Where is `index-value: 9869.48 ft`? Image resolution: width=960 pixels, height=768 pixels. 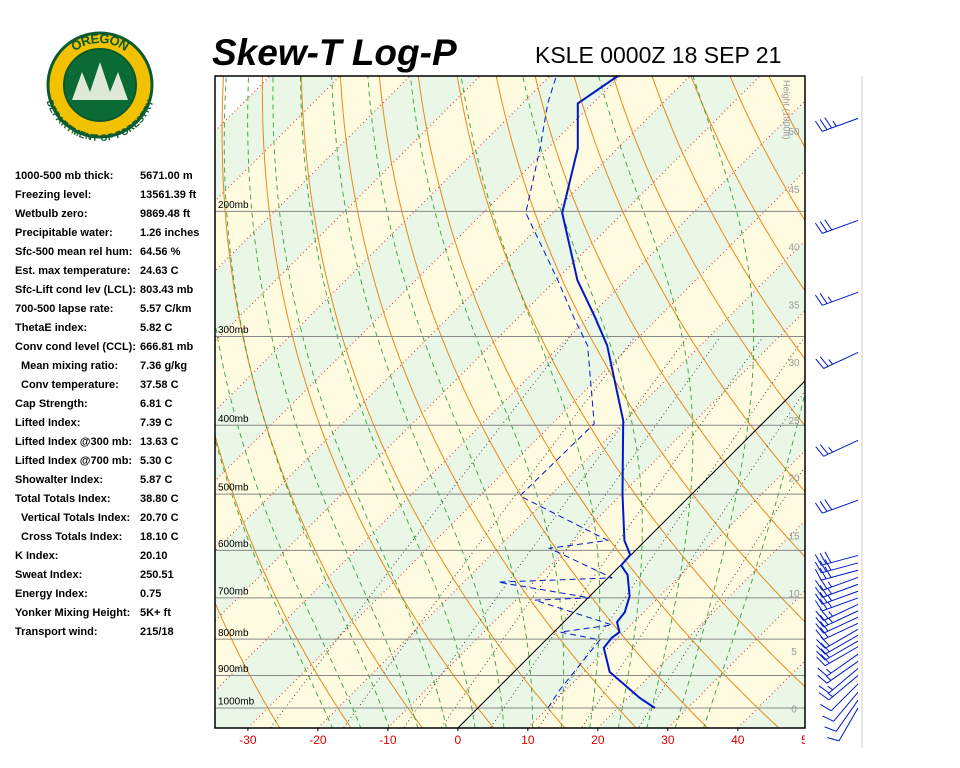
index-value: 9869.48 ft is located at coordinates (165, 214).